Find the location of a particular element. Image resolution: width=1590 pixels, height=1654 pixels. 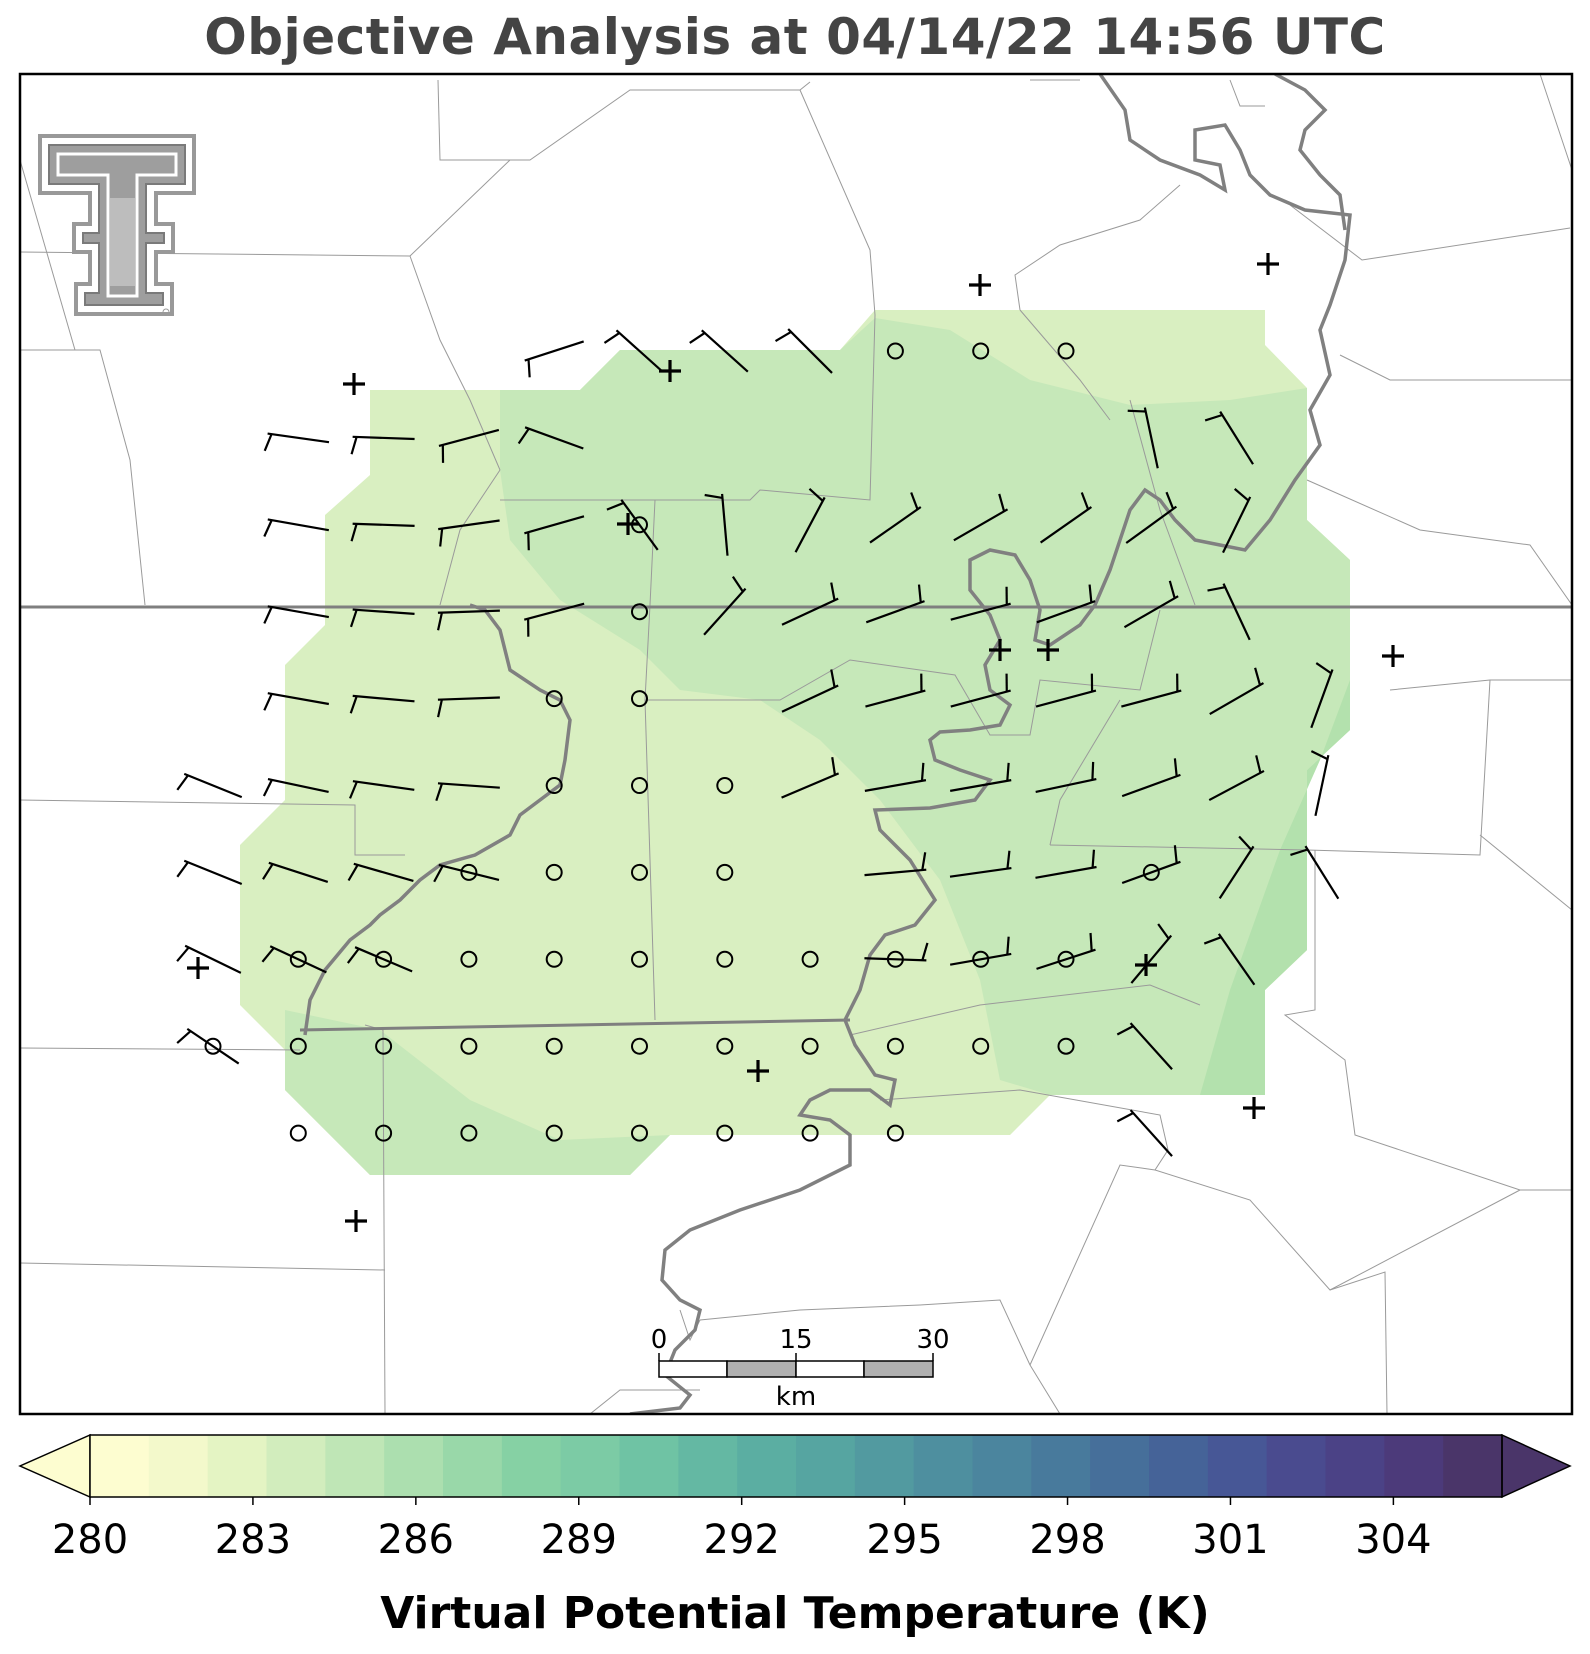

colorbar-bins is located at coordinates (795, 1466).